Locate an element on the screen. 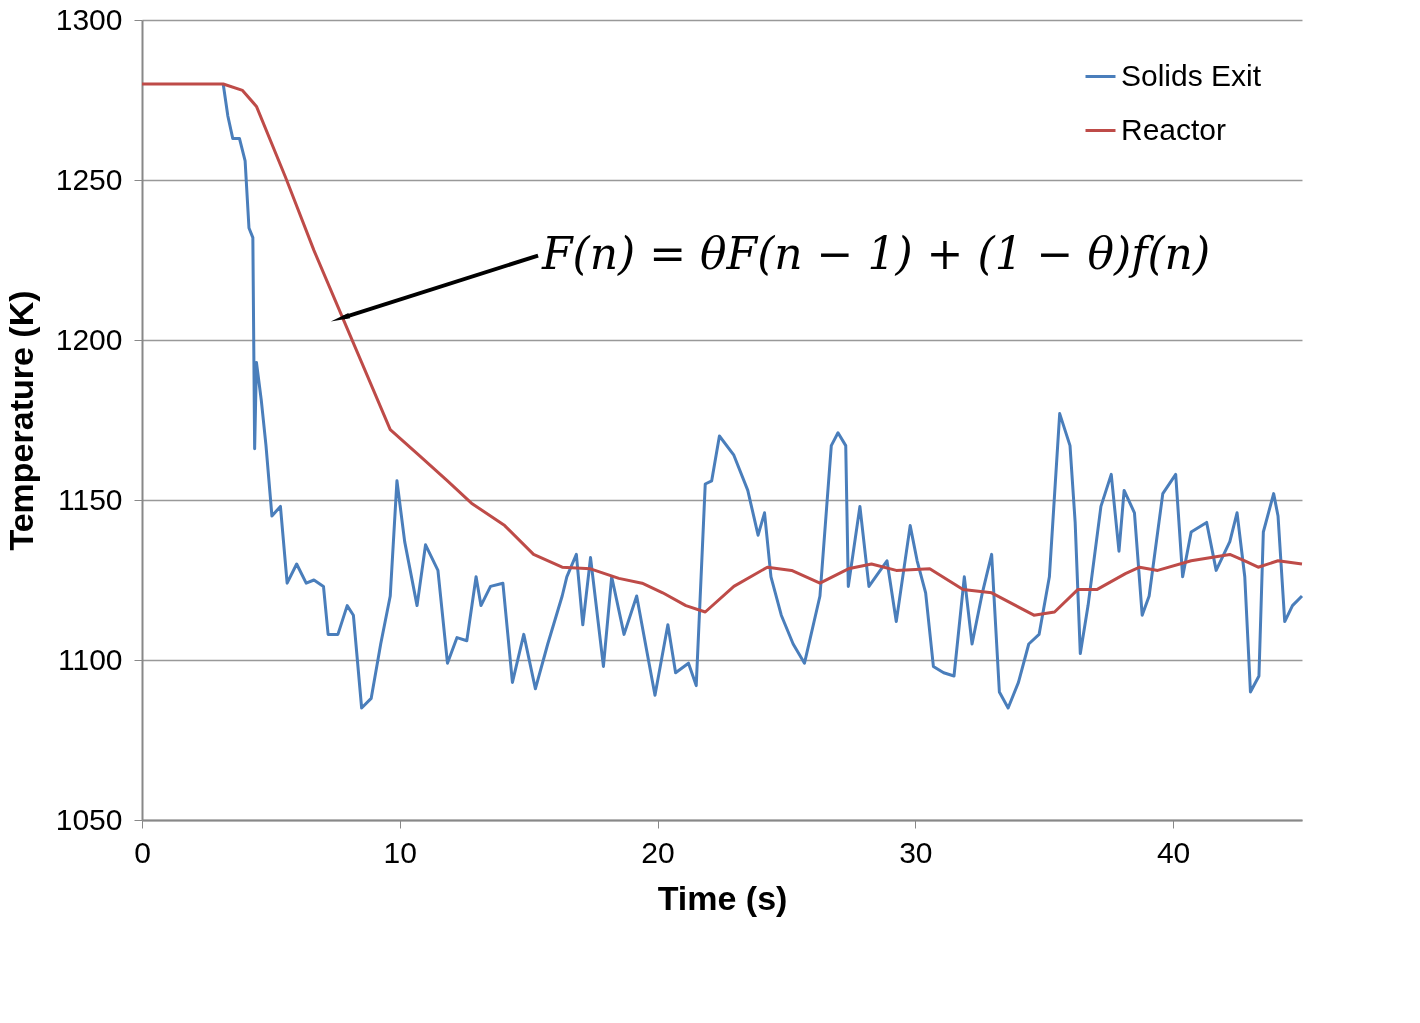  x-tick-label: 30 is located at coordinates (916, 852).